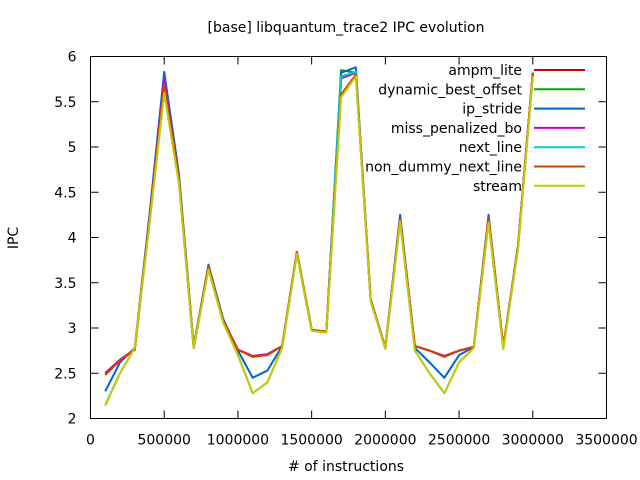  I want to click on y-tick-label: 6, so click(72, 58).